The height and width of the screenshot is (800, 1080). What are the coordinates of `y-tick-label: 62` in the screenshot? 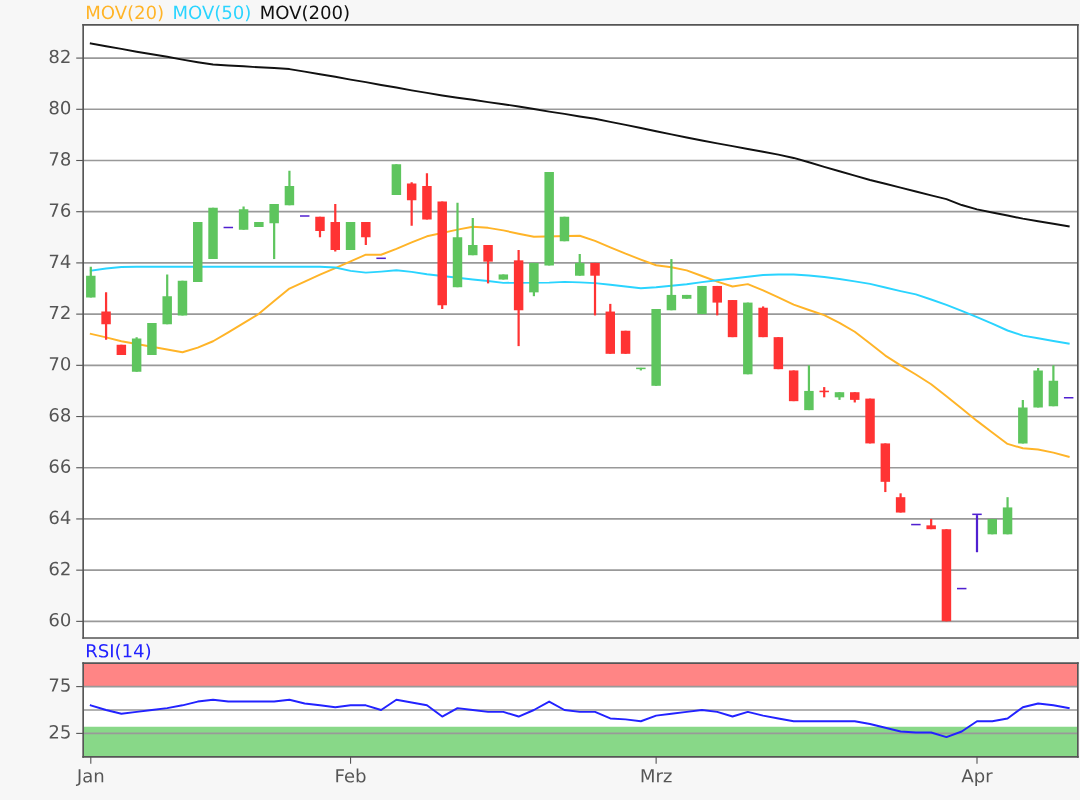 It's located at (59, 568).